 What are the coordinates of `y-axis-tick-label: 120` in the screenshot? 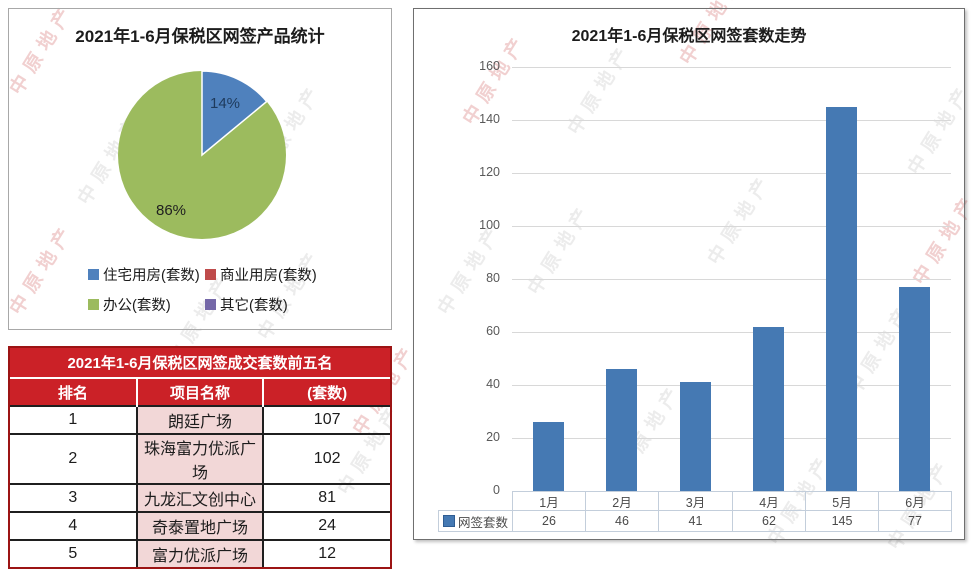 It's located at (489, 172).